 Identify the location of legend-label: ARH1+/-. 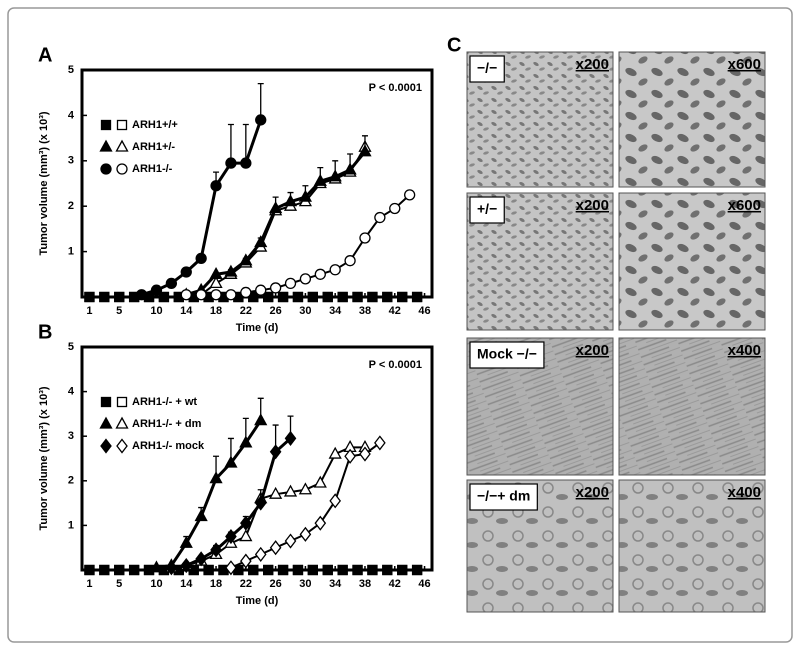
(153, 147).